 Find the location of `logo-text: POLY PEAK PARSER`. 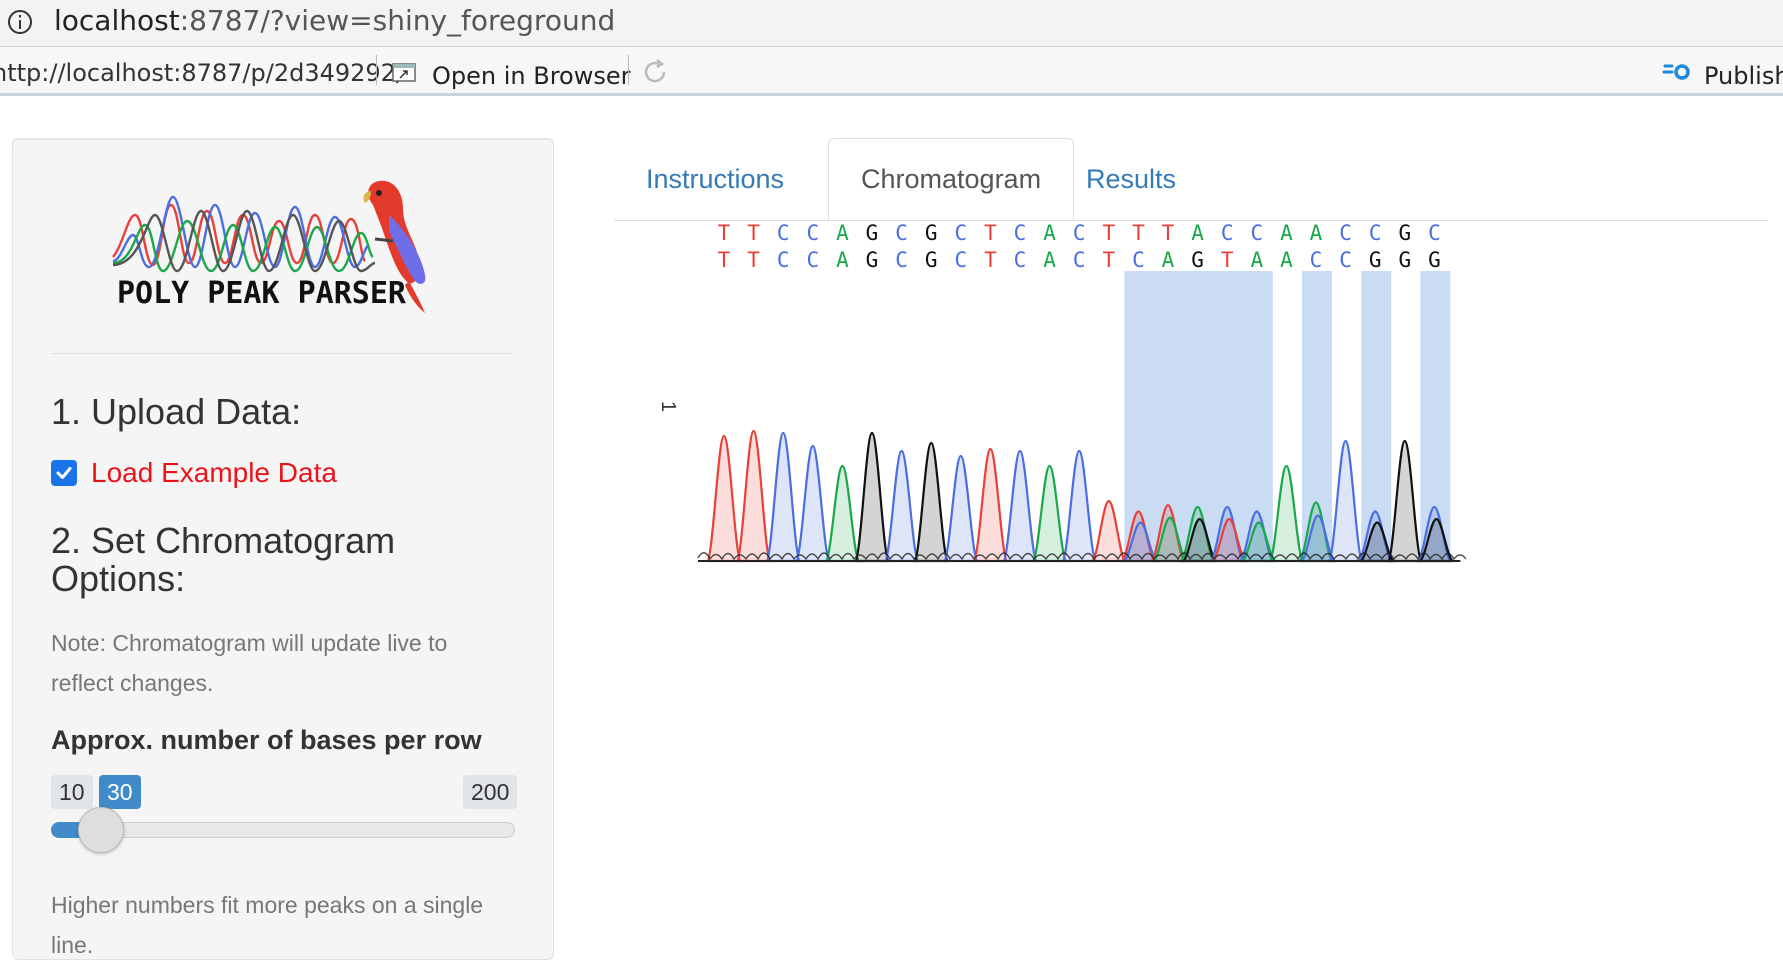

logo-text: POLY PEAK PARSER is located at coordinates (262, 293).